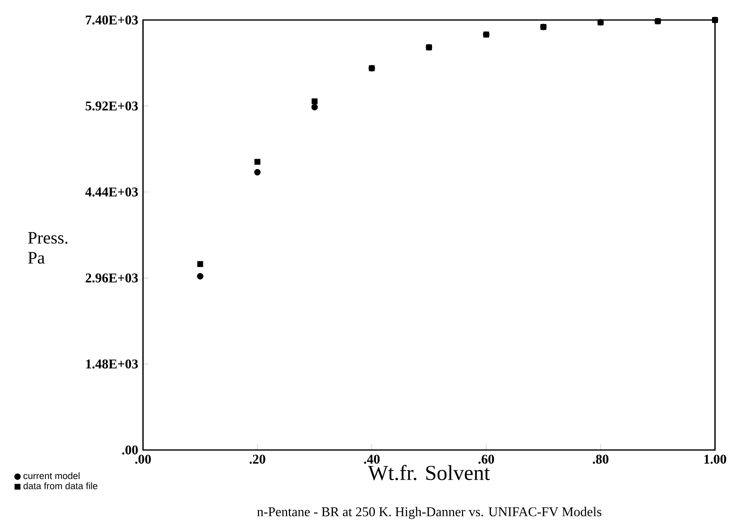 The height and width of the screenshot is (525, 743). Describe the element at coordinates (112, 106) in the screenshot. I see `y-tick-label: 5.92E+03` at that location.